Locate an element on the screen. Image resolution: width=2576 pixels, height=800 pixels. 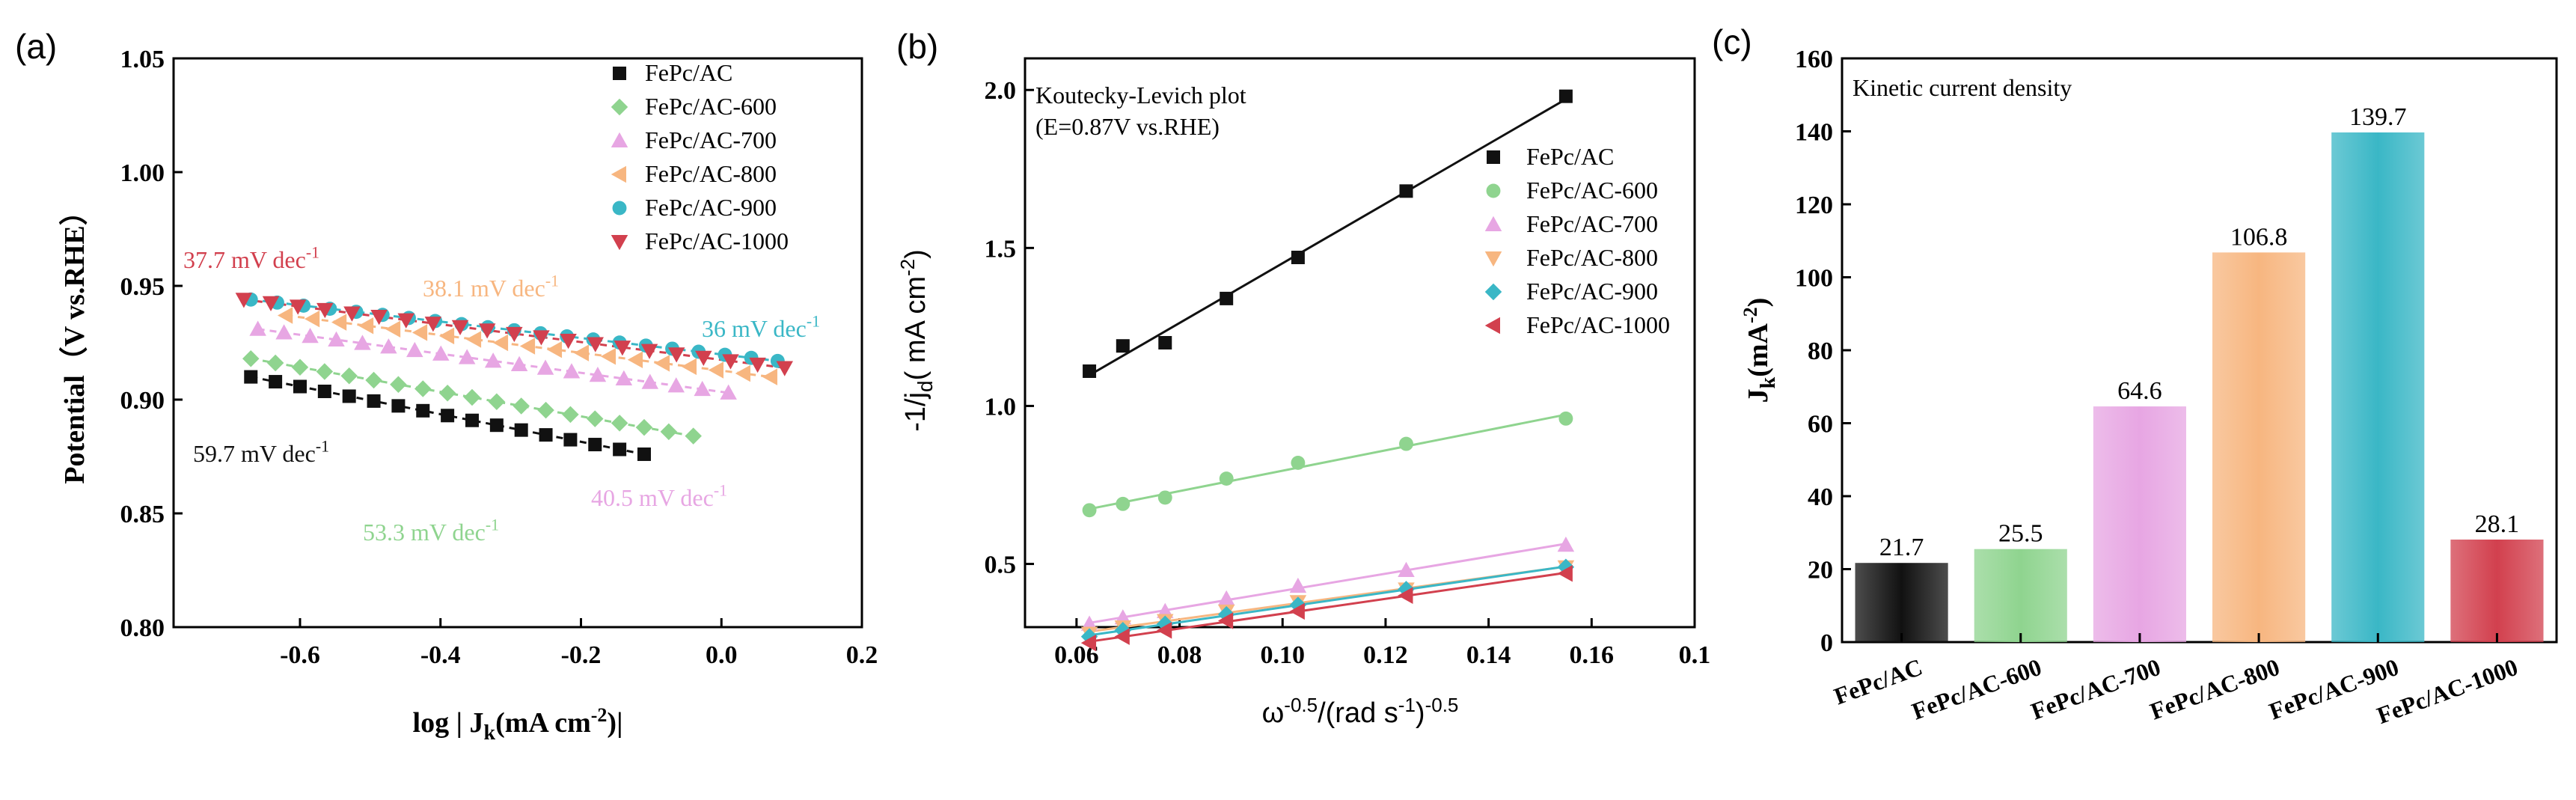
a-legend-label-fepc-ac-900: FePc/AC-900 is located at coordinates (711, 207).